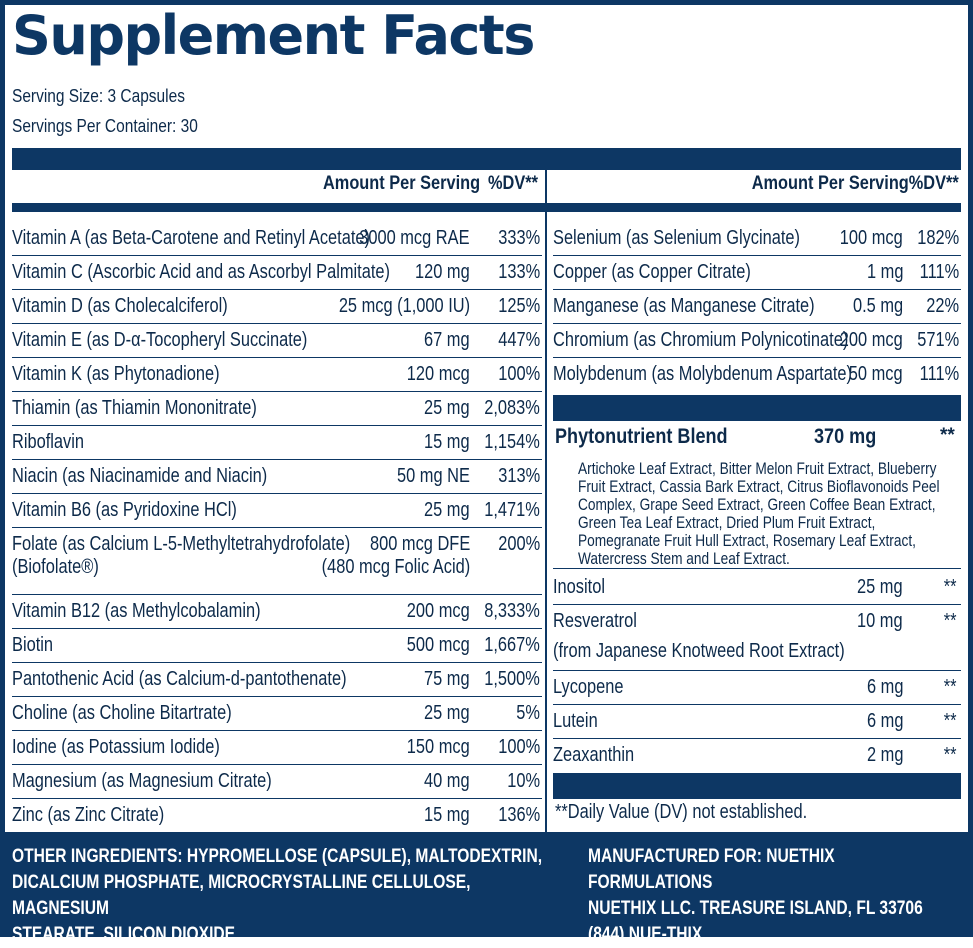  Describe the element at coordinates (447, 781) in the screenshot. I see `nutrient-amount: 40 mg` at that location.